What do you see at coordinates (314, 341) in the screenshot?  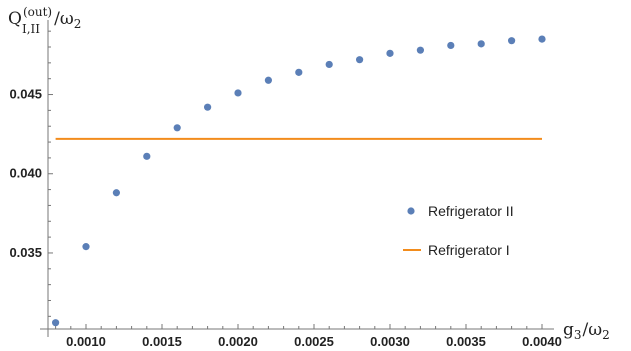 I see `x-tick-label: 0.0025` at bounding box center [314, 341].